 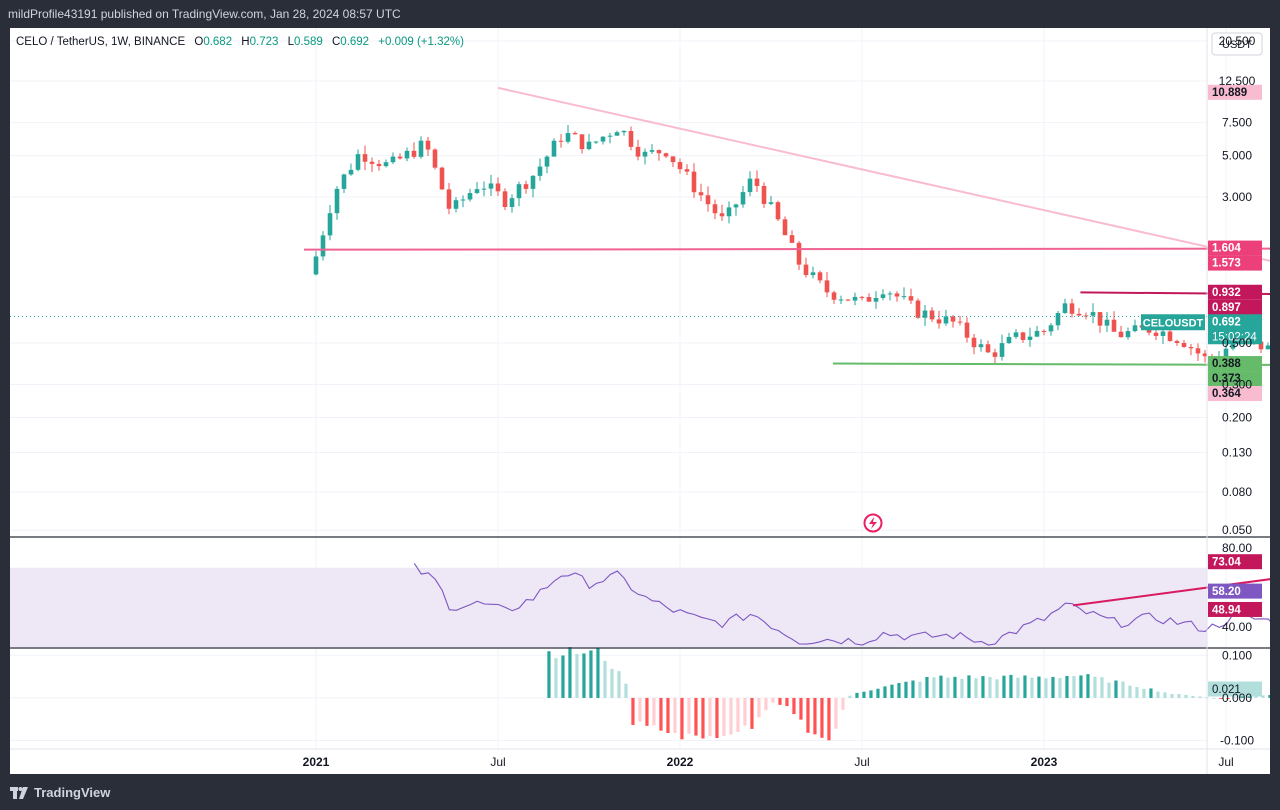 What do you see at coordinates (291, 42) in the screenshot?
I see `legend-low-label: L` at bounding box center [291, 42].